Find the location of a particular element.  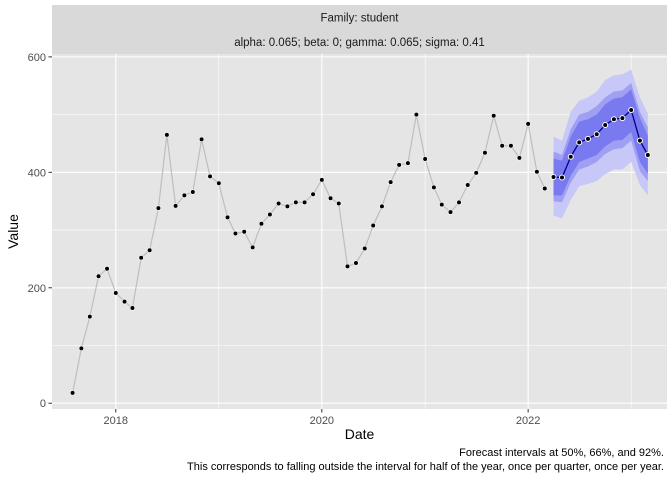

x-tick-label: 2018 is located at coordinates (116, 421).